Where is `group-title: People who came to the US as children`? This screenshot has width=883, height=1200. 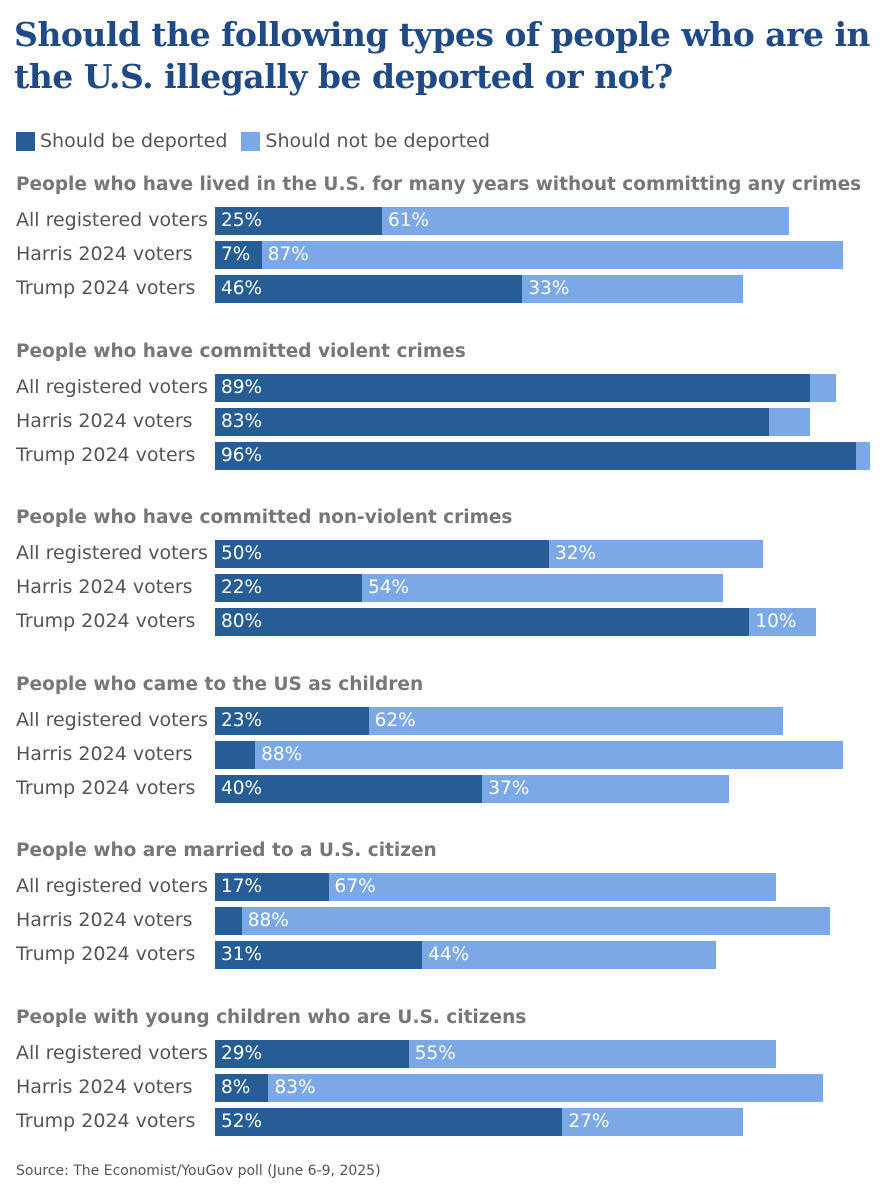
group-title: People who came to the US as children is located at coordinates (220, 684).